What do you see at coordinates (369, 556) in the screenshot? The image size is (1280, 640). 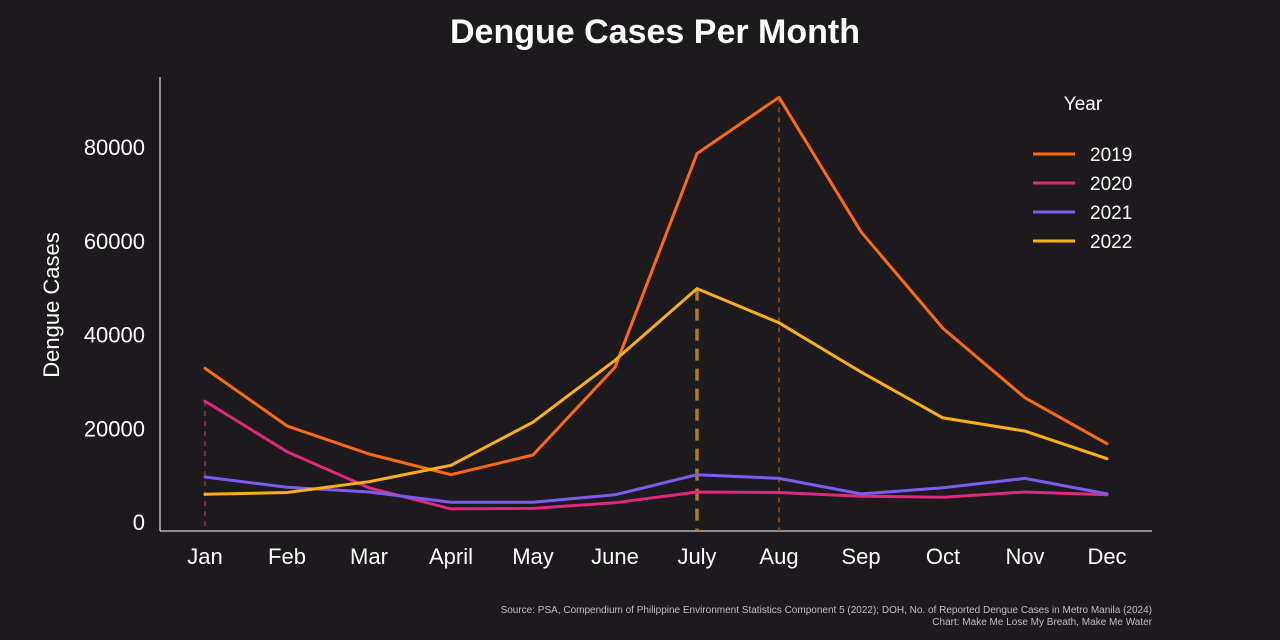 I see `x-tick-label: Mar` at bounding box center [369, 556].